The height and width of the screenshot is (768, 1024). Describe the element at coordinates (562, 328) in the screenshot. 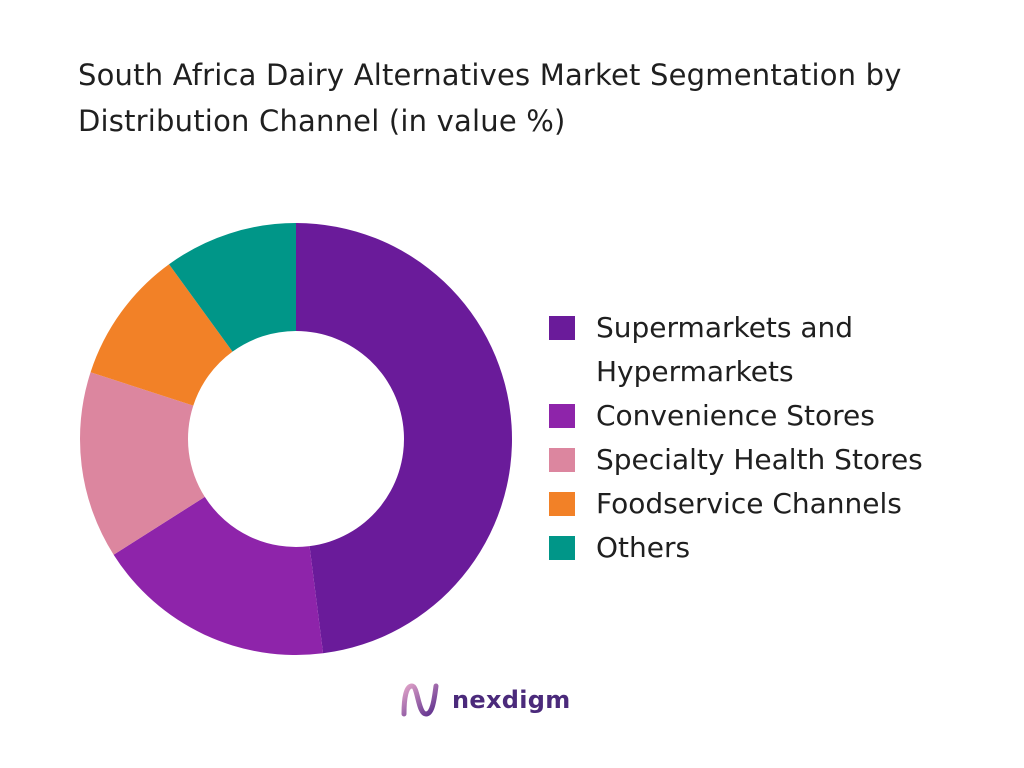

I see `legend-swatch-supermarkets` at that location.